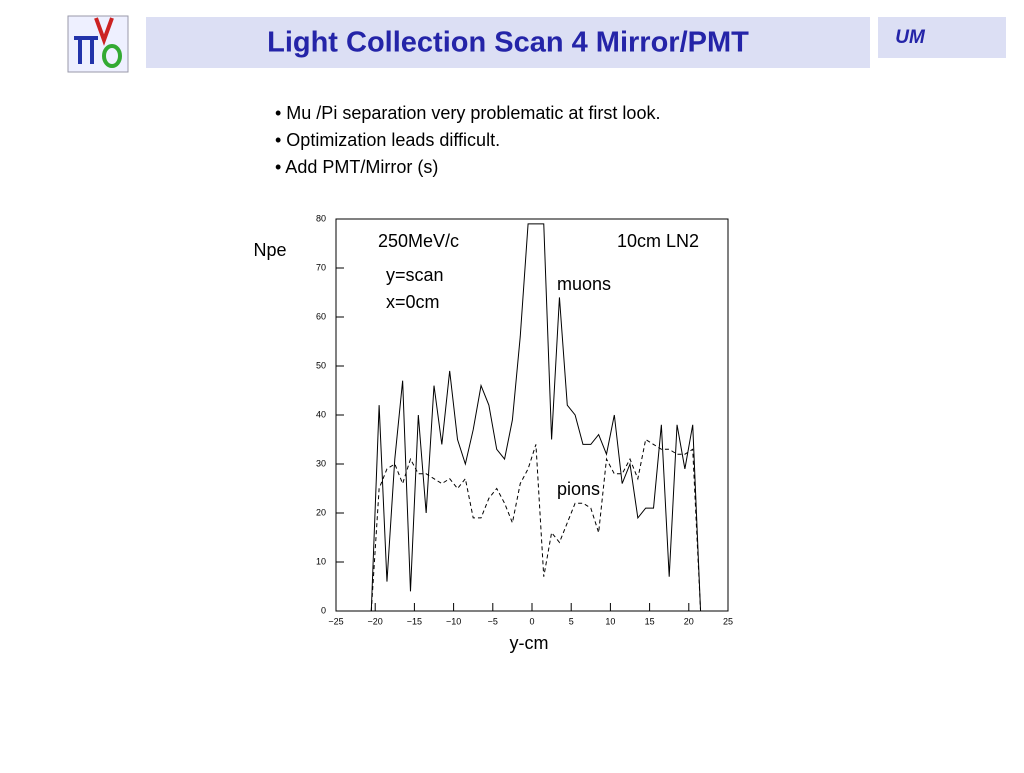 The height and width of the screenshot is (773, 1024). Describe the element at coordinates (321, 365) in the screenshot. I see `y-tick-label: 50` at that location.